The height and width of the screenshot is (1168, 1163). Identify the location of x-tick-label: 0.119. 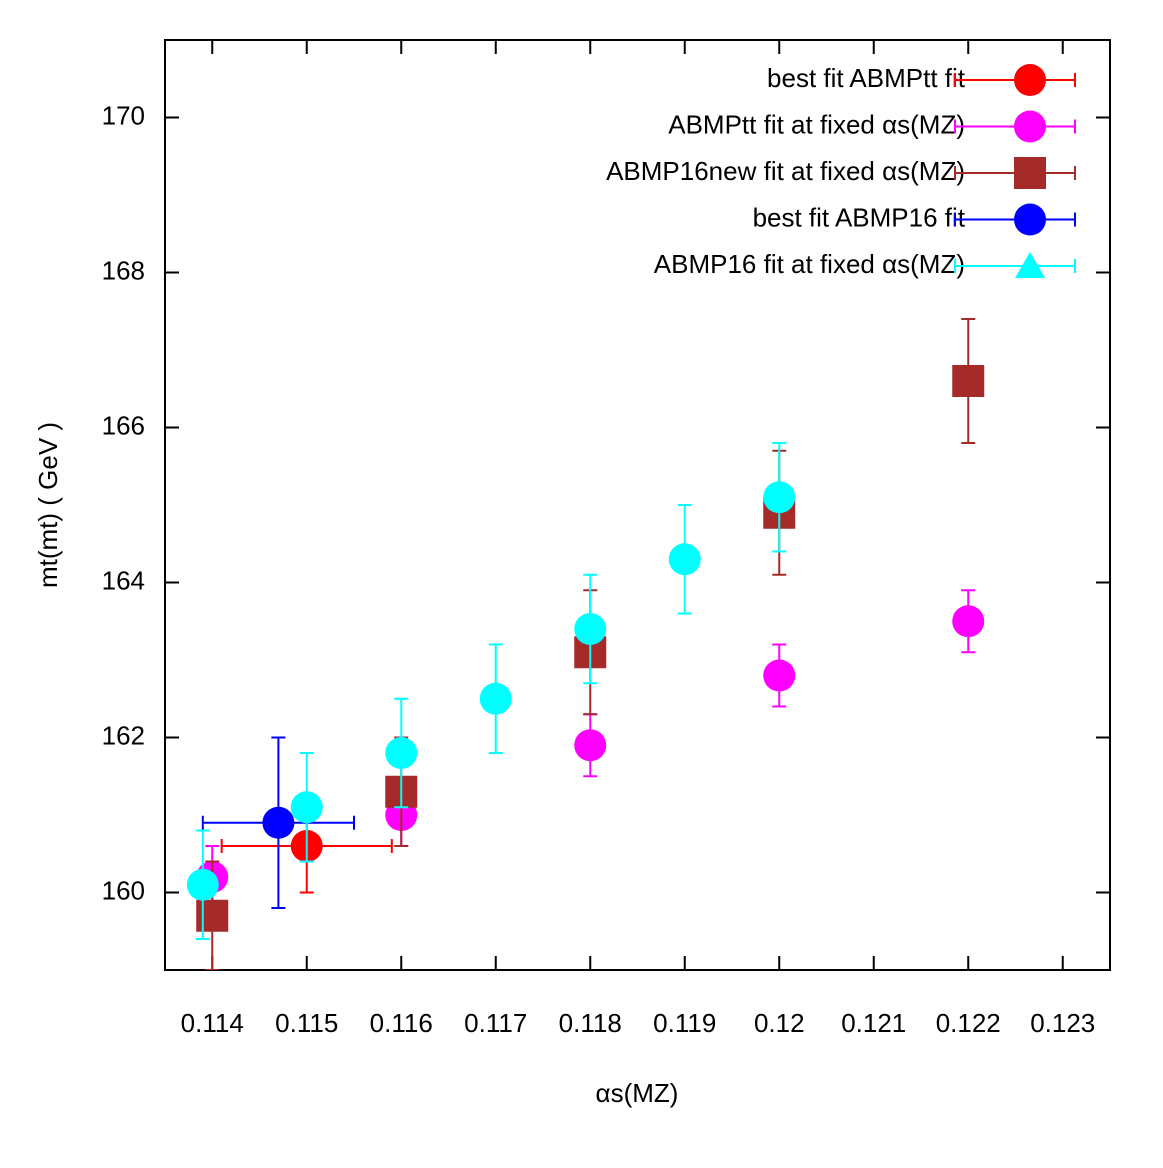
(684, 1023).